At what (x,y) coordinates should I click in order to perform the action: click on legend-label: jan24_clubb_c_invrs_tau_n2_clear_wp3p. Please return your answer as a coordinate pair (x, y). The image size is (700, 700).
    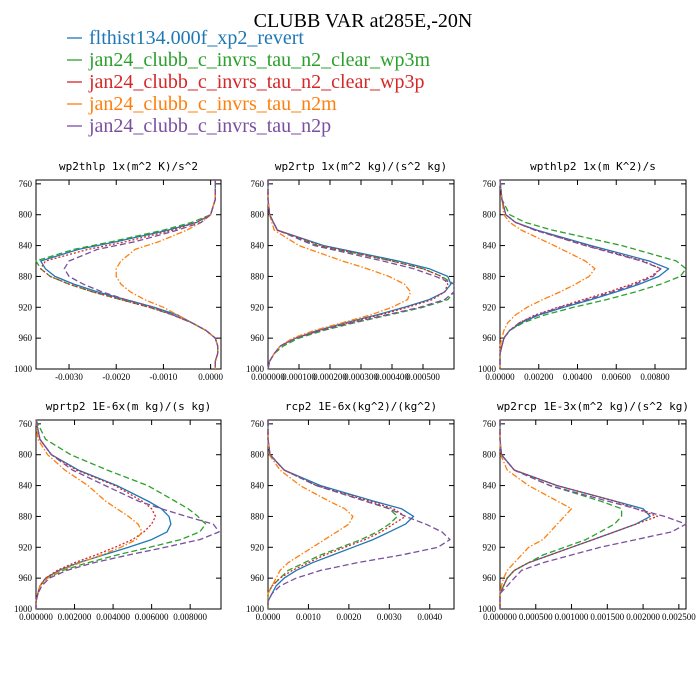
    Looking at the image, I should click on (256, 82).